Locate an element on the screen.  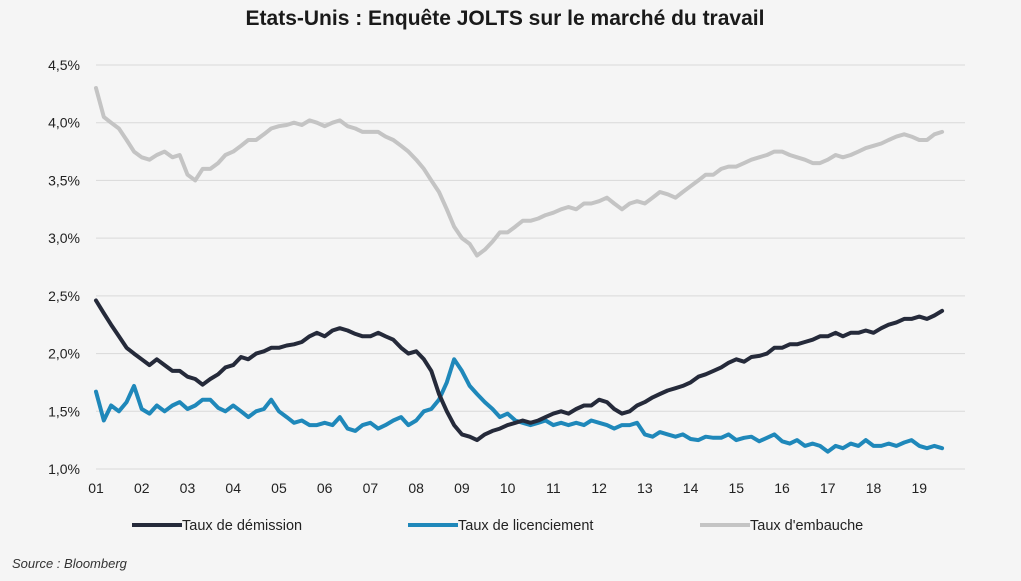
x-tick-label: 07 is located at coordinates (371, 488).